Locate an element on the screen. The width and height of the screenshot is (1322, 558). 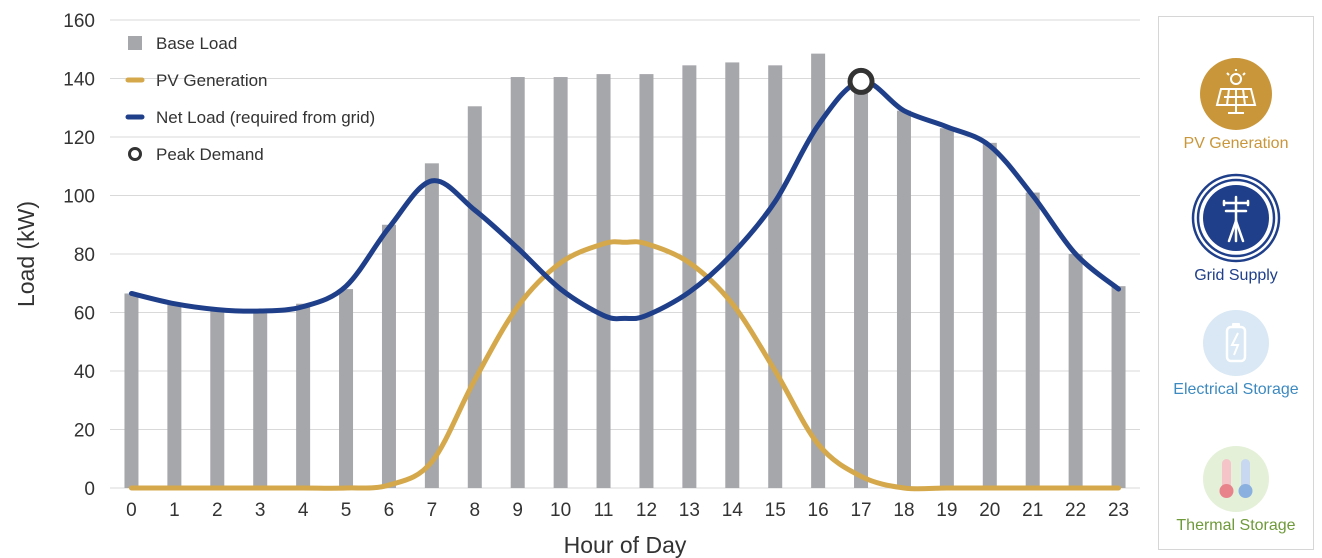
panel-label-pv-generation: PV Generation is located at coordinates (1236, 143).